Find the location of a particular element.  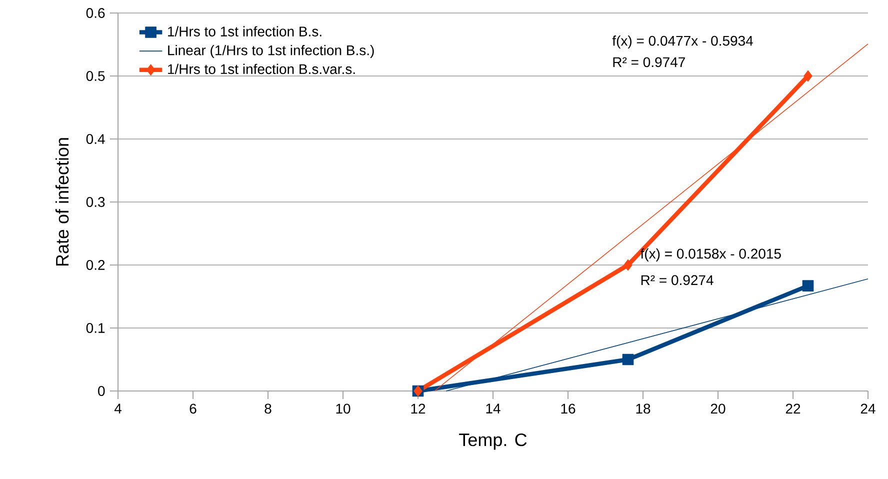

y-tick-label: 0 is located at coordinates (101, 391).